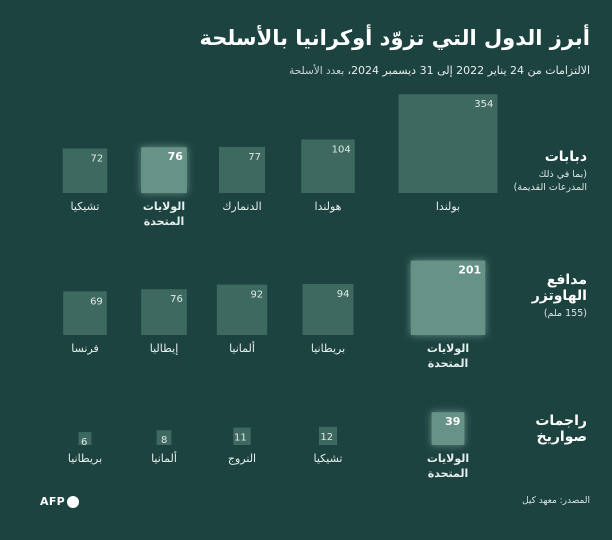  What do you see at coordinates (343, 294) in the screenshot?
I see `value-label: 94` at bounding box center [343, 294].